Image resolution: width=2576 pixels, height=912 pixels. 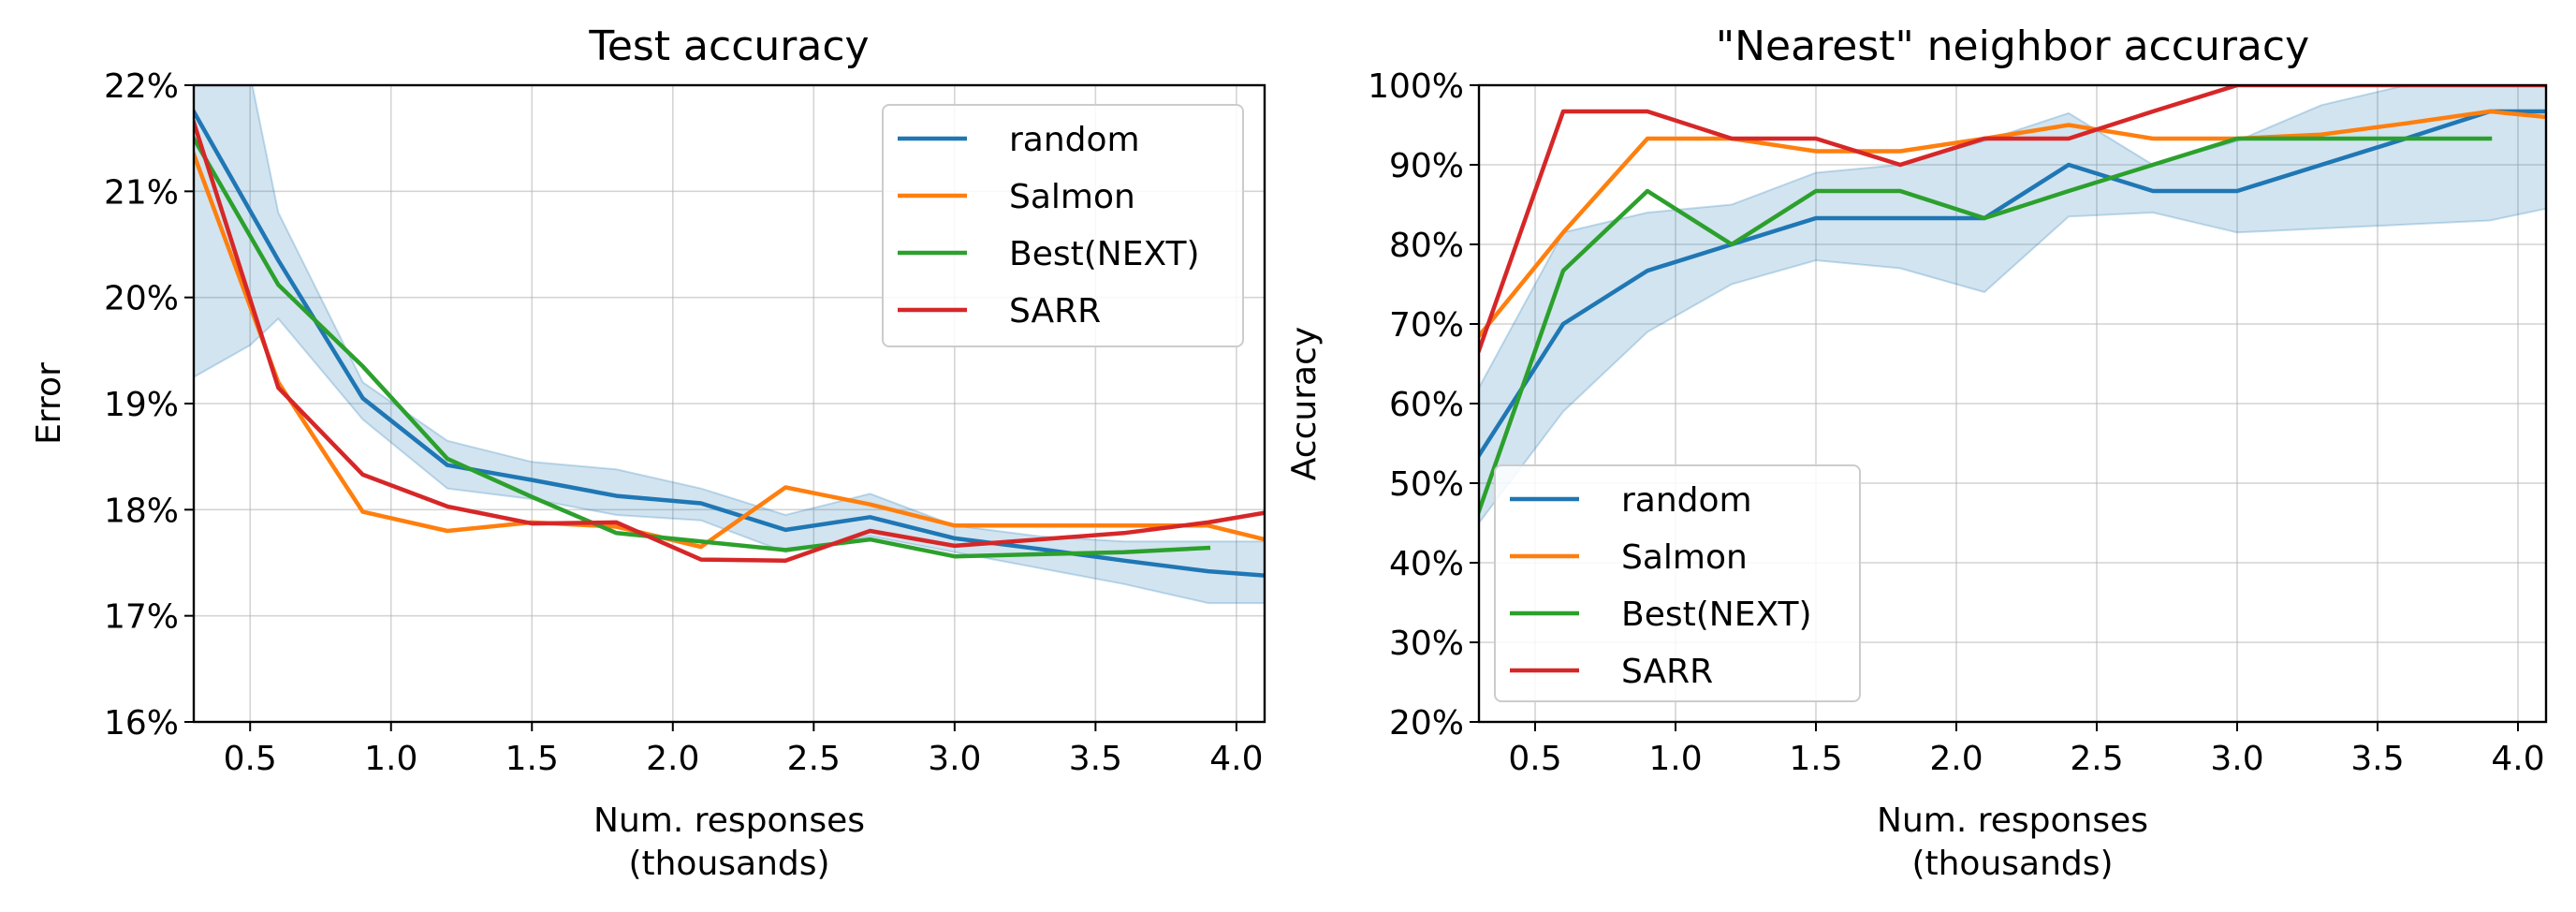 What do you see at coordinates (141, 511) in the screenshot?
I see `y-tick-label: 18%` at bounding box center [141, 511].